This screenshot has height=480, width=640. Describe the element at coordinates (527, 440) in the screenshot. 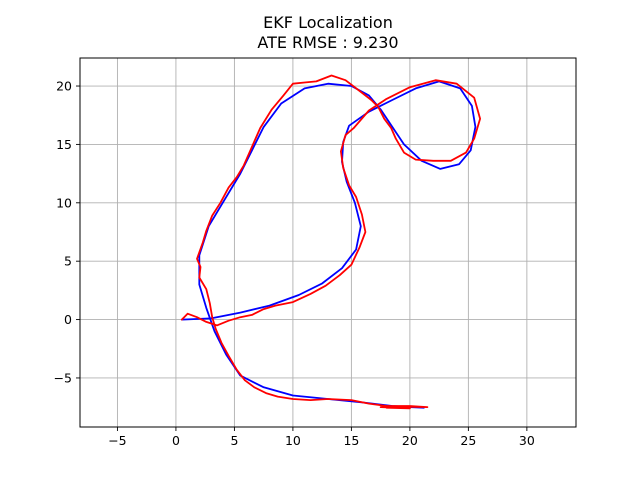

I see `x-tick-label: 30` at that location.